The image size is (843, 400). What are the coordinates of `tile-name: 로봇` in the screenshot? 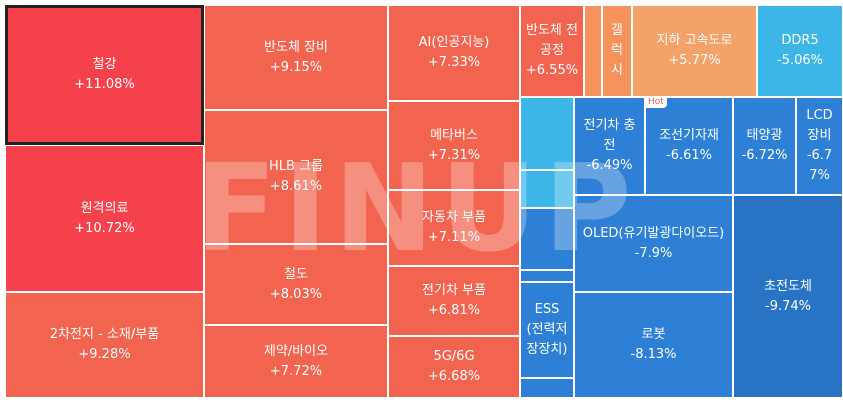 It's located at (653, 334).